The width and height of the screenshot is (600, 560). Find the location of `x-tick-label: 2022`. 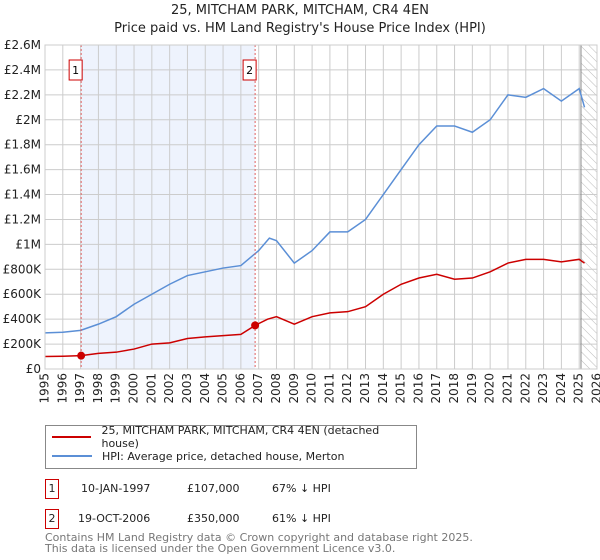

x-tick-label: 2022 is located at coordinates (525, 388).